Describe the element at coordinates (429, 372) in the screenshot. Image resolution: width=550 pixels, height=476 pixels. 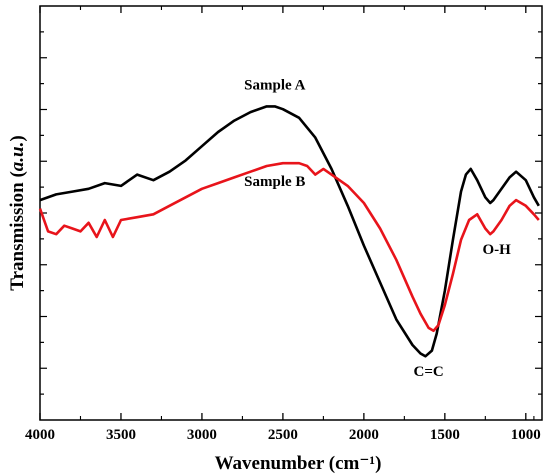
I see `annotation-label: C=C` at that location.